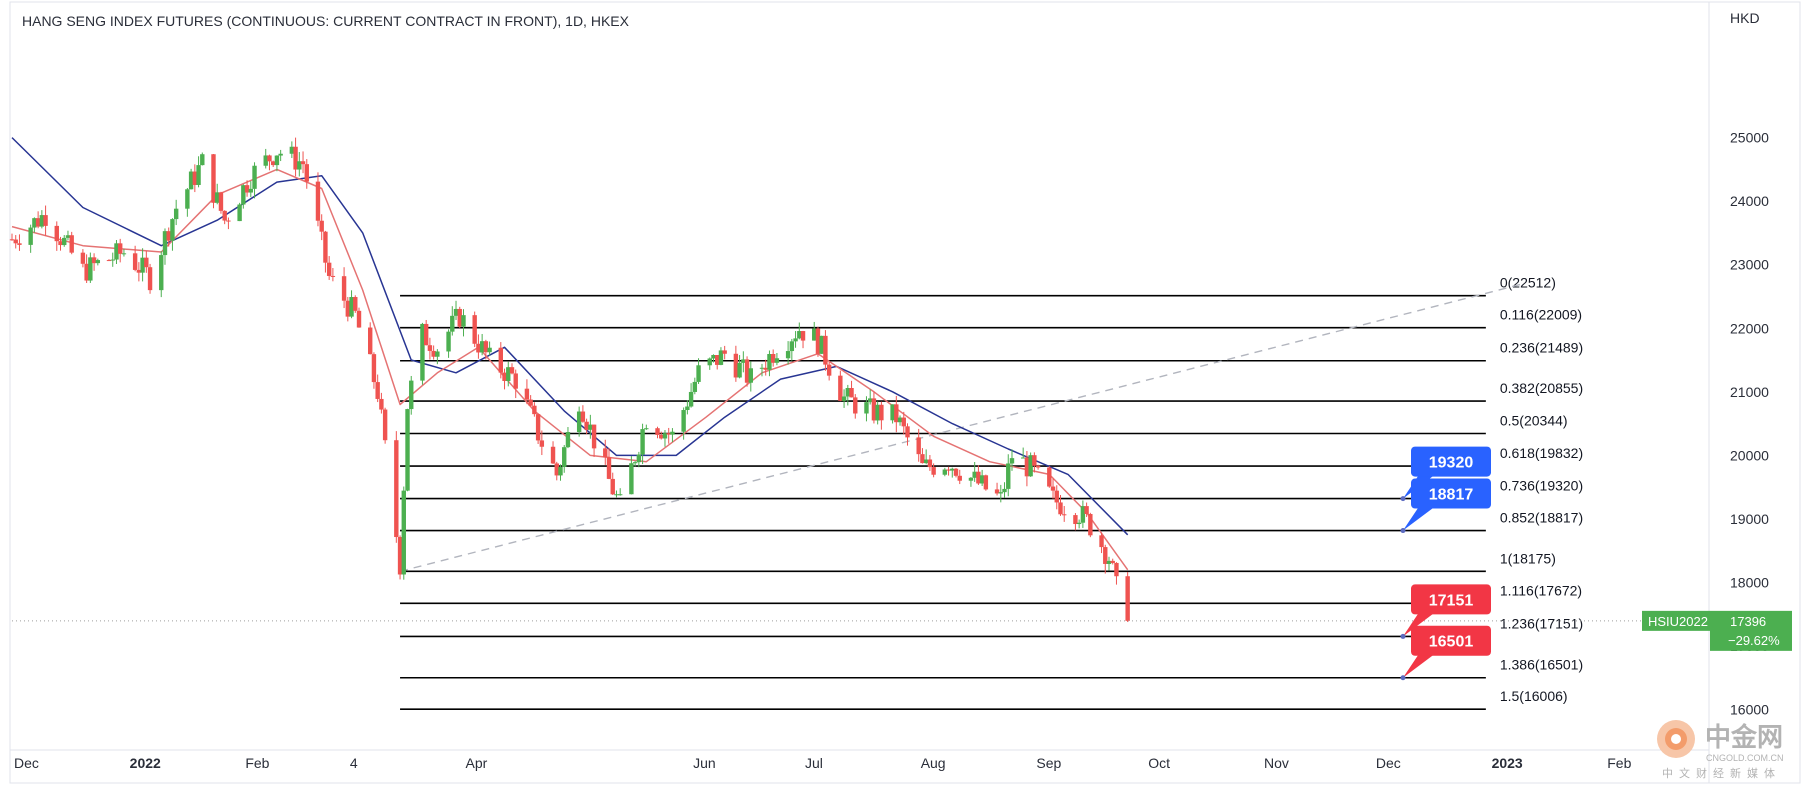 The image size is (1812, 796). Describe the element at coordinates (257, 763) in the screenshot. I see `x-tick-label: Feb` at that location.